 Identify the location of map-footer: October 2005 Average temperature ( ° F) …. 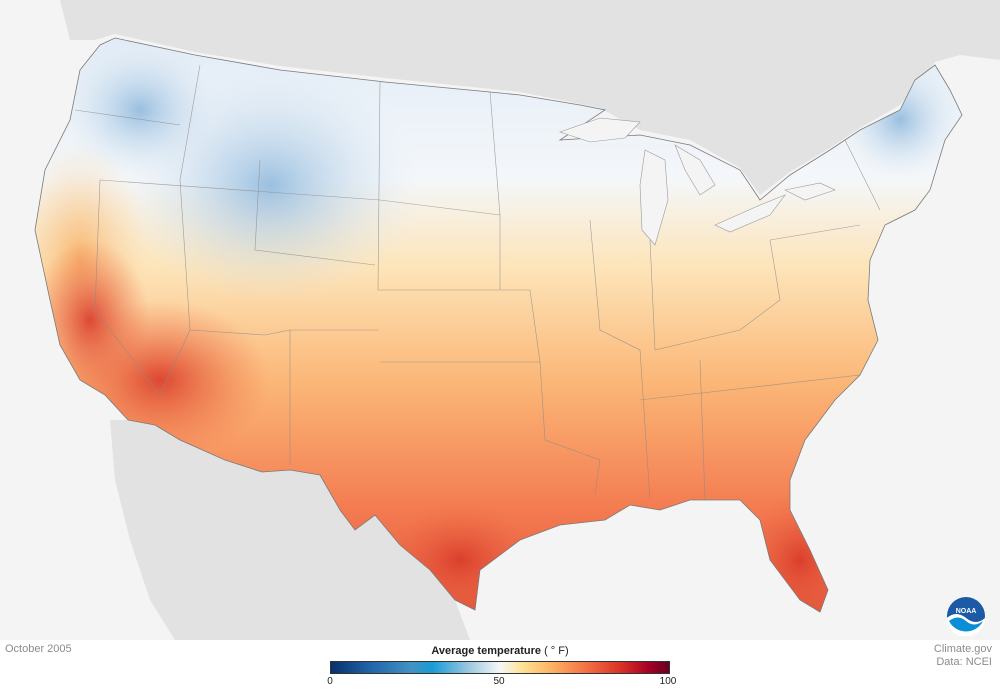
(500, 665).